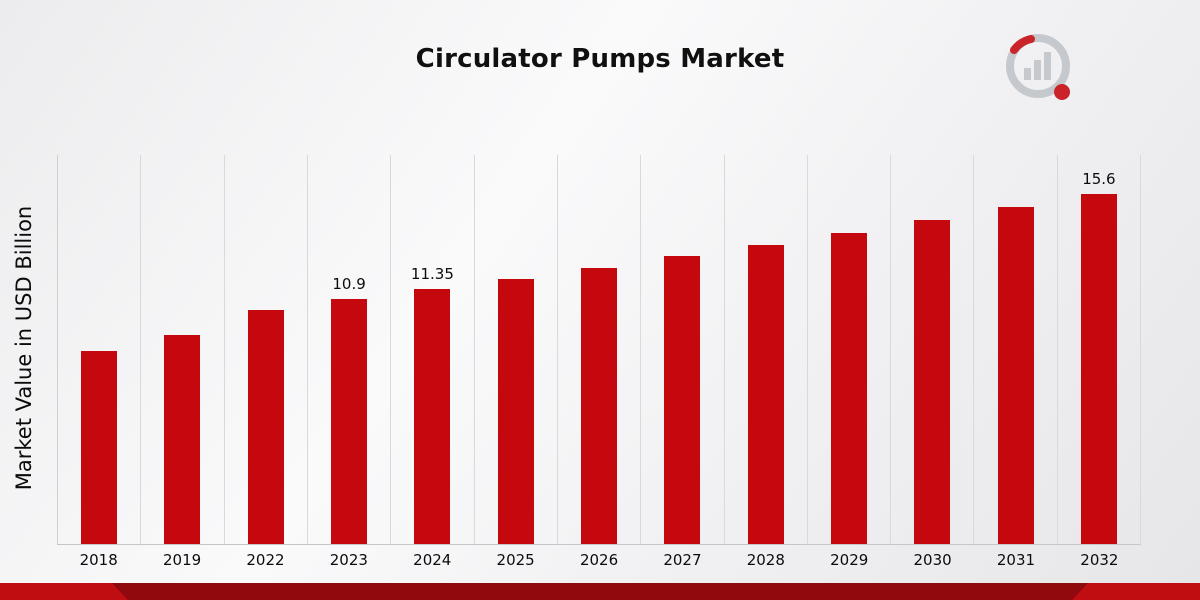 The height and width of the screenshot is (600, 1200). I want to click on bar-2027, so click(682, 400).